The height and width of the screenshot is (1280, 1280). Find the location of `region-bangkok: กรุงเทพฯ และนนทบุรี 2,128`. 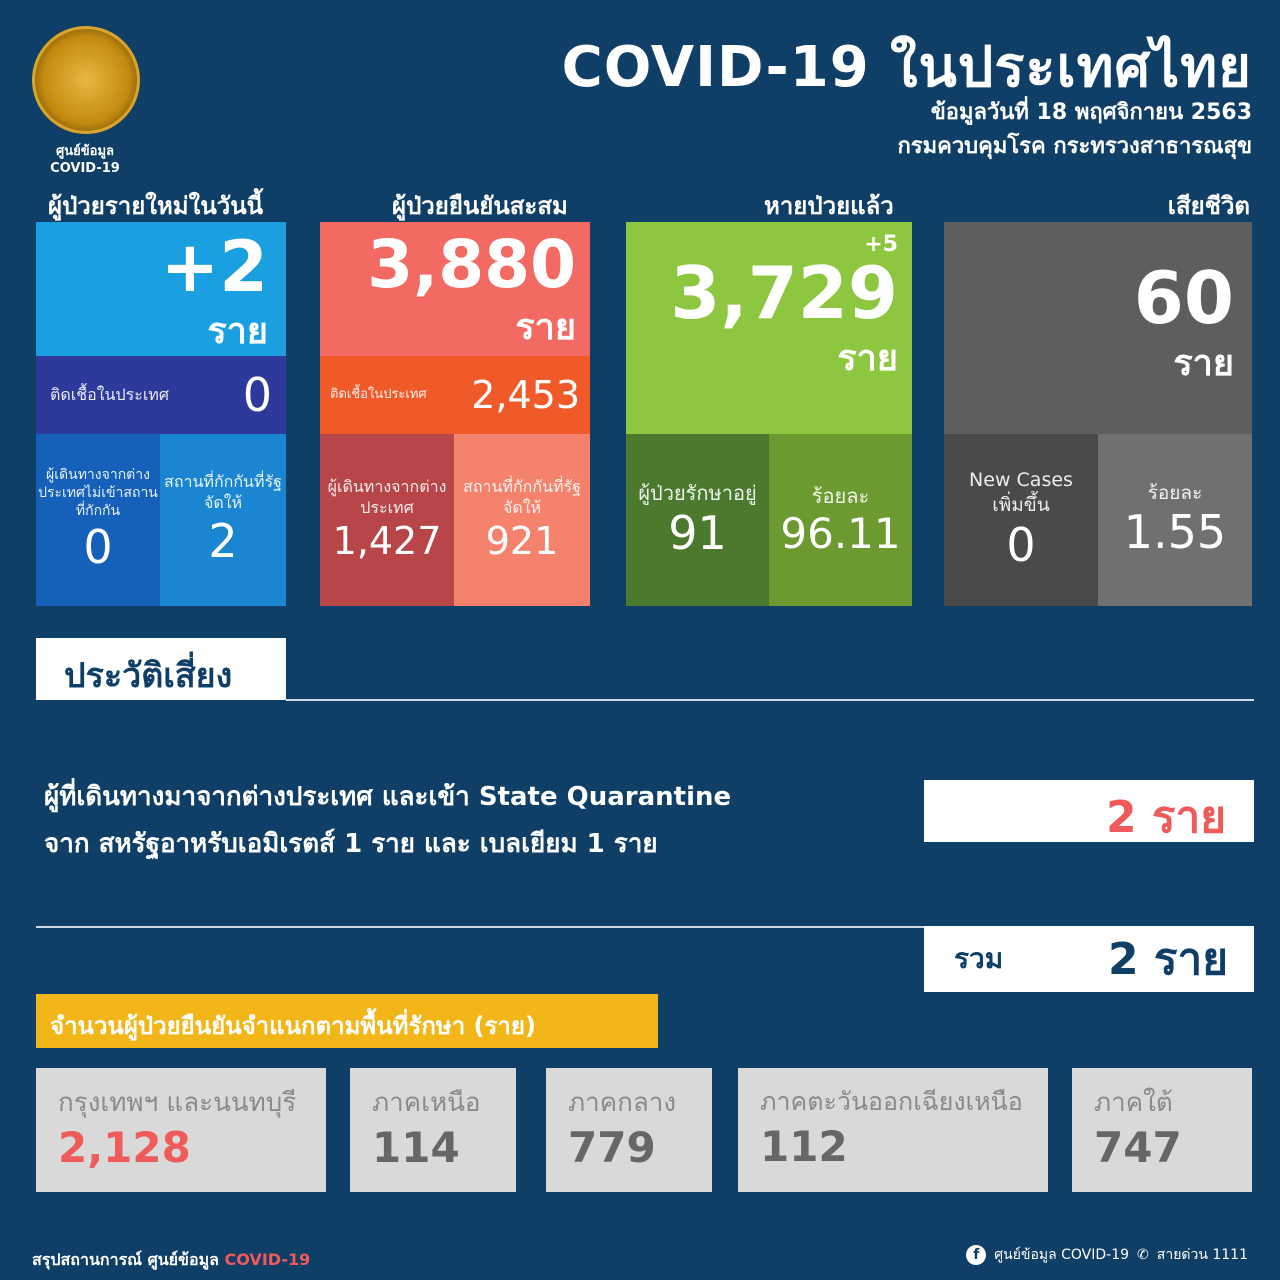

region-bangkok: กรุงเทพฯ และนนทบุรี 2,128 is located at coordinates (181, 1130).